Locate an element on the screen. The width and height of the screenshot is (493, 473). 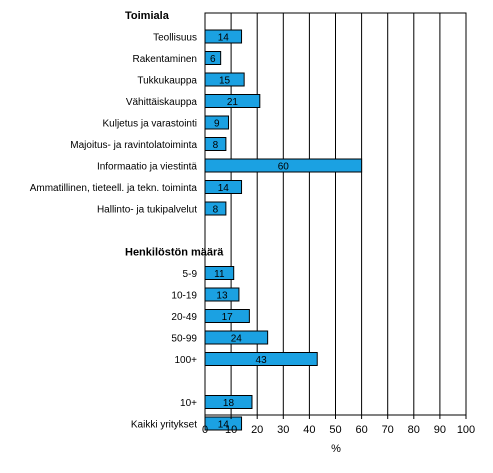
x-tick-label: 70 is located at coordinates (388, 430).